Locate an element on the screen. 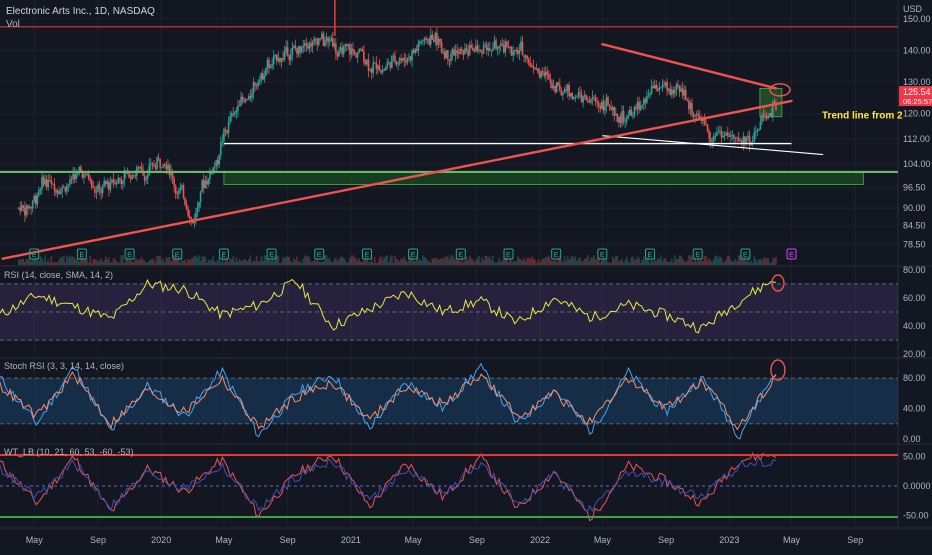  earnings-marker-label: E is located at coordinates (34, 254).